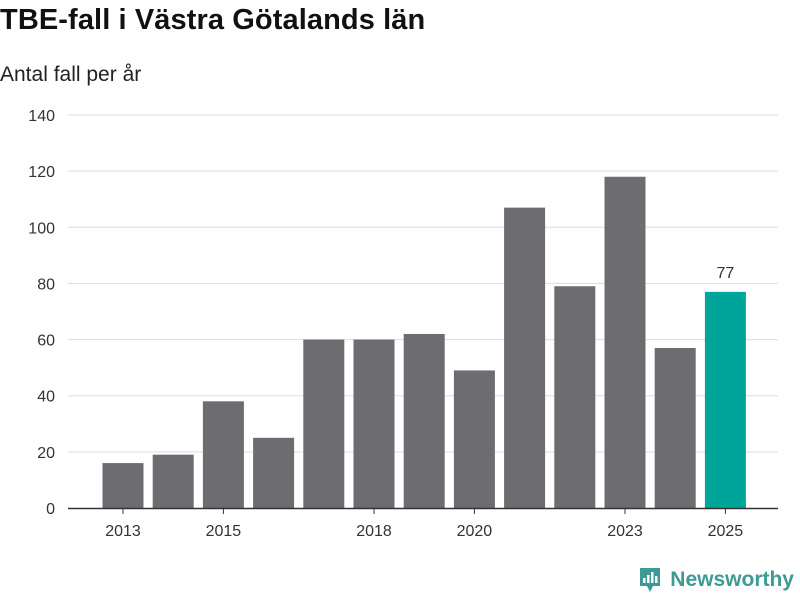 Image resolution: width=800 pixels, height=600 pixels. Describe the element at coordinates (575, 397) in the screenshot. I see `bar-2022` at that location.